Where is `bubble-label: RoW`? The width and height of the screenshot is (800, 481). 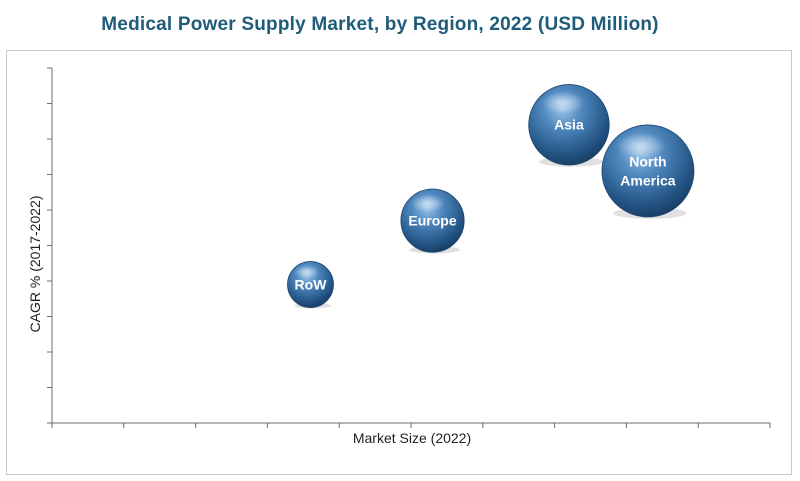 bubble-label: RoW is located at coordinates (311, 284).